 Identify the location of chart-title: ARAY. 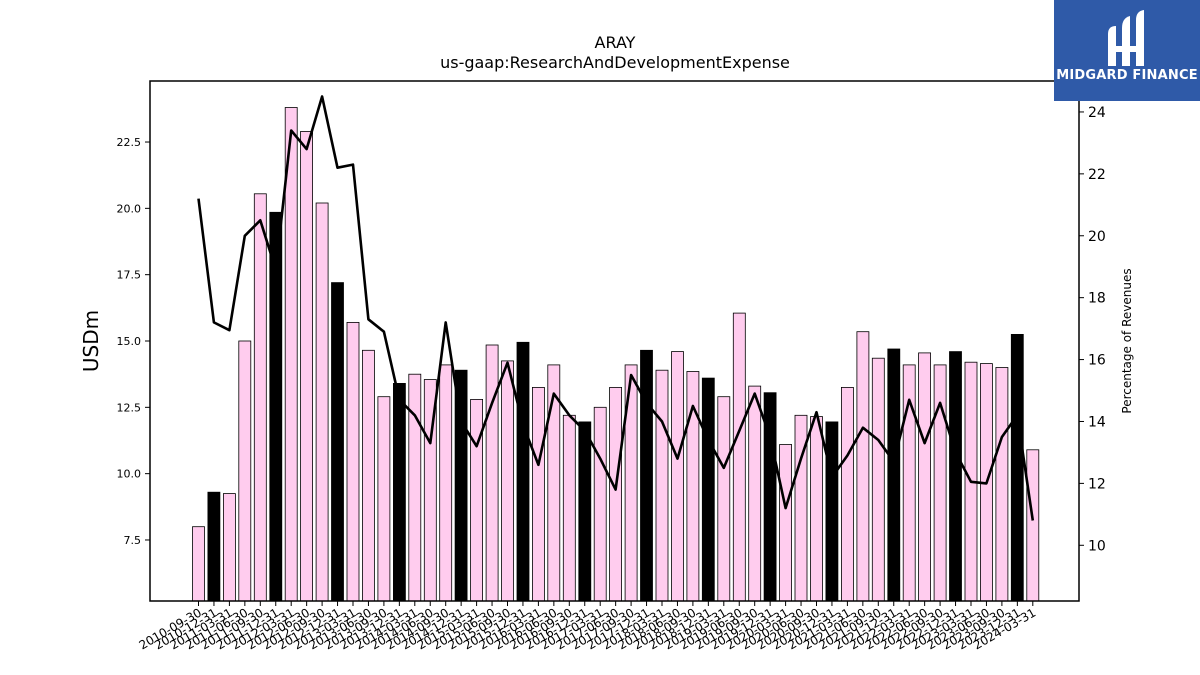
(615, 42).